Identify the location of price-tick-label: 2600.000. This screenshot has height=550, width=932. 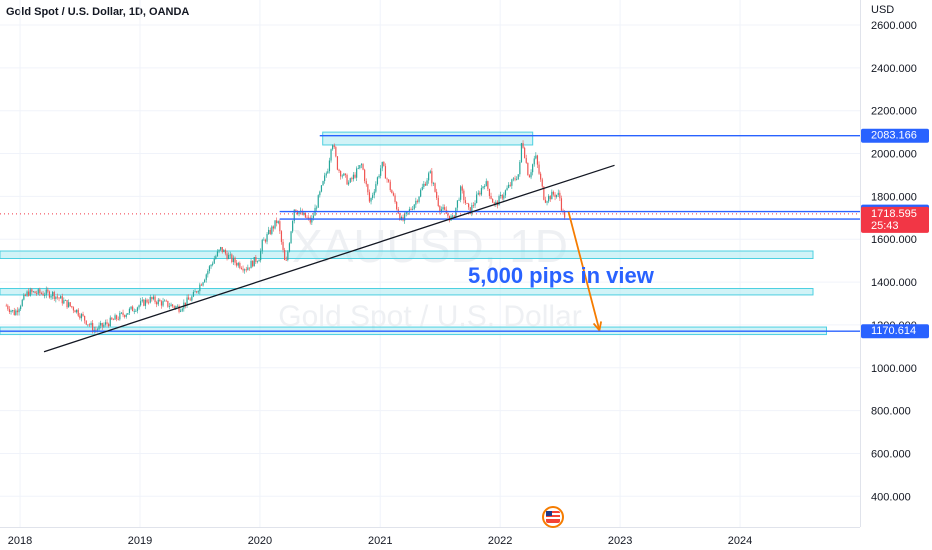
(894, 26).